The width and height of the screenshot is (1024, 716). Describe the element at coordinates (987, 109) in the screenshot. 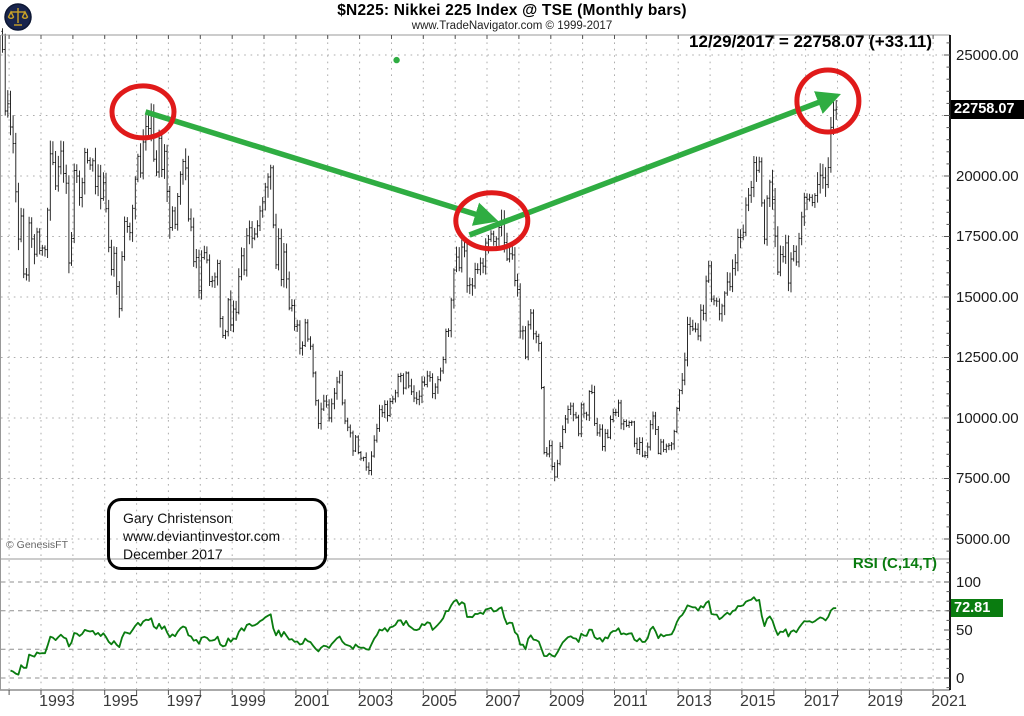

I see `last-price-axis-flag: 22758.07` at that location.